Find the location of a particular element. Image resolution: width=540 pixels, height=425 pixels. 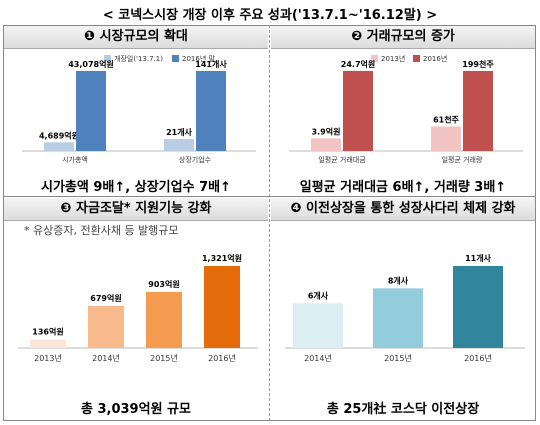

data-label: 24.7억원 is located at coordinates (358, 64).